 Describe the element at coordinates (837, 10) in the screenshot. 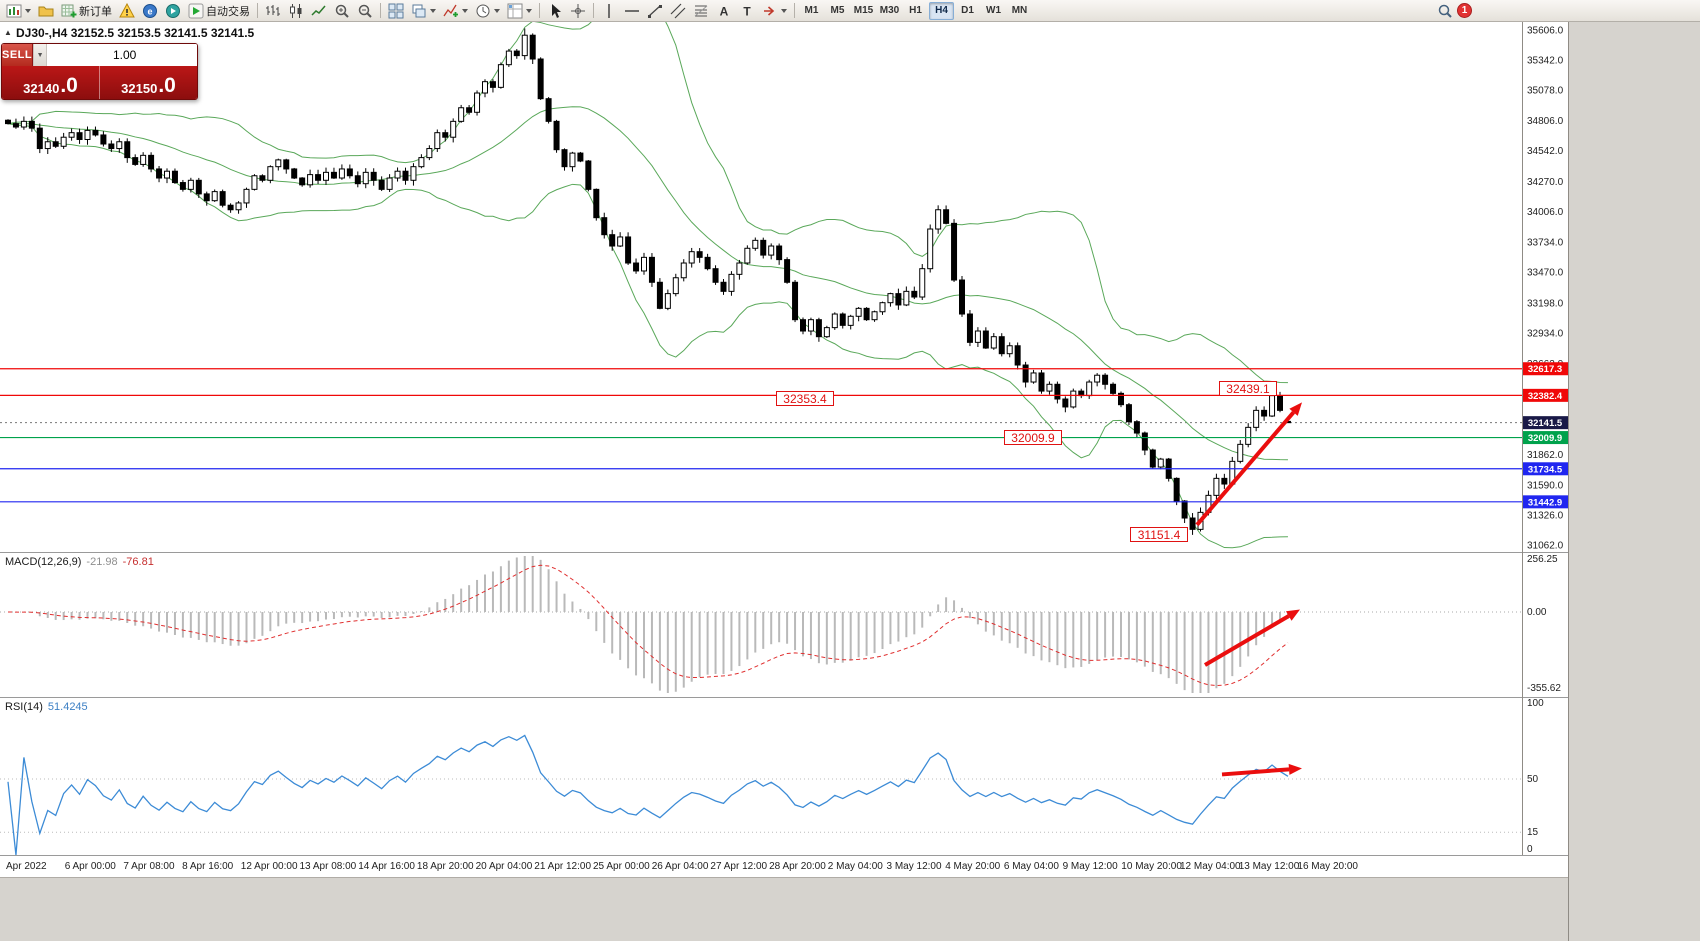

I see `timeframe-button-m5: M5` at that location.